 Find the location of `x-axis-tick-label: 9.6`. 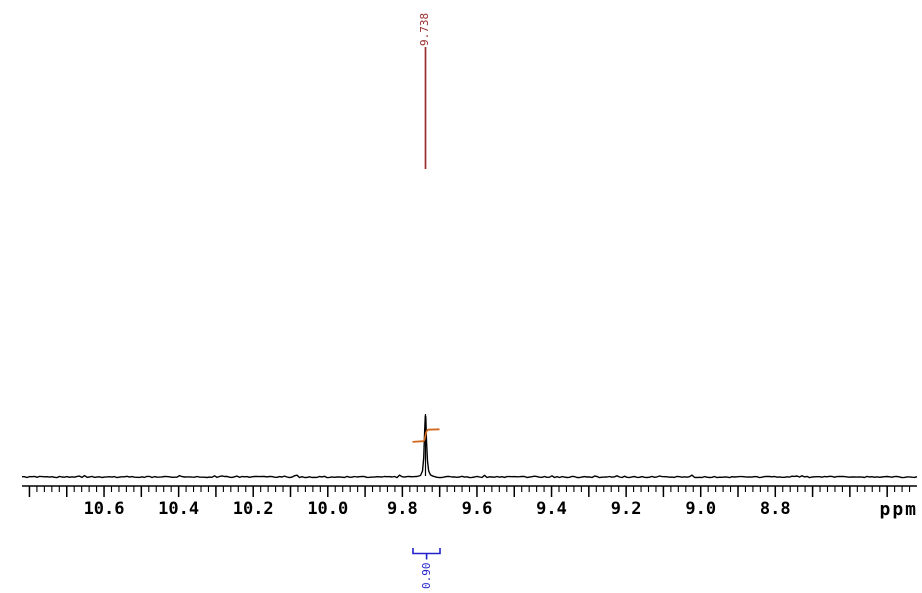

x-axis-tick-label: 9.6 is located at coordinates (477, 509).